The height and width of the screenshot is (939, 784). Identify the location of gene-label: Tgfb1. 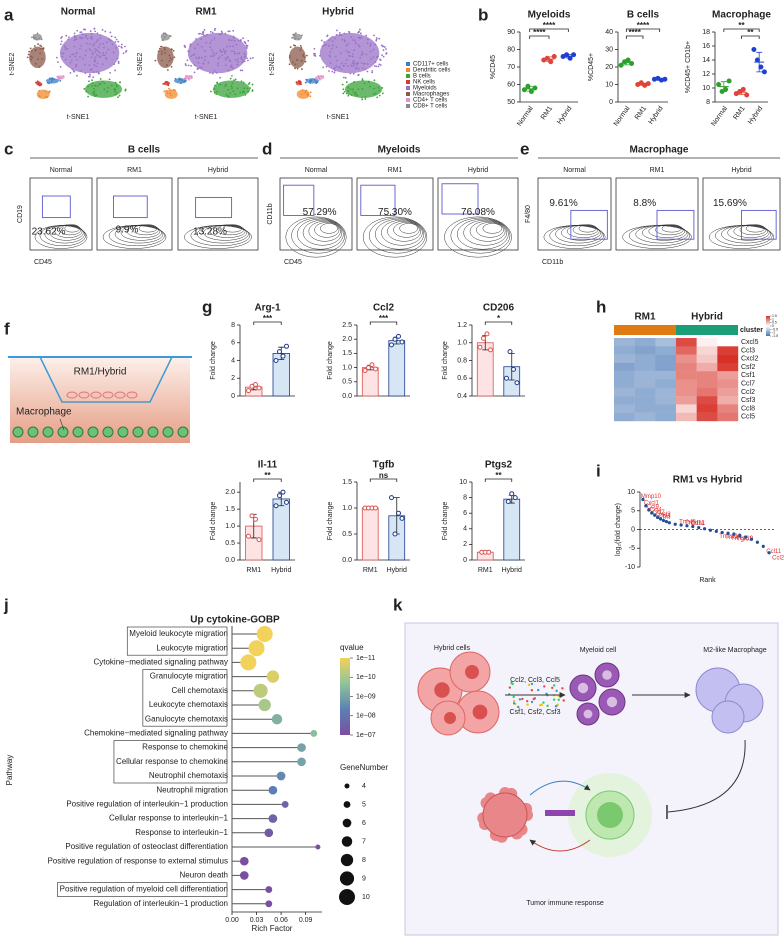
(745, 540).